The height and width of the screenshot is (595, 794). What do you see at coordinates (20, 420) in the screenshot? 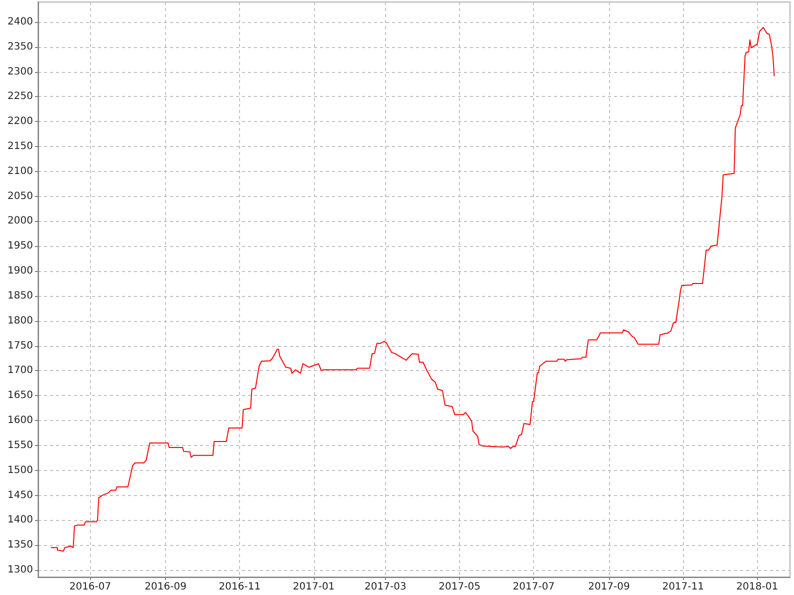
I see `y-tick-label: 1600` at bounding box center [20, 420].